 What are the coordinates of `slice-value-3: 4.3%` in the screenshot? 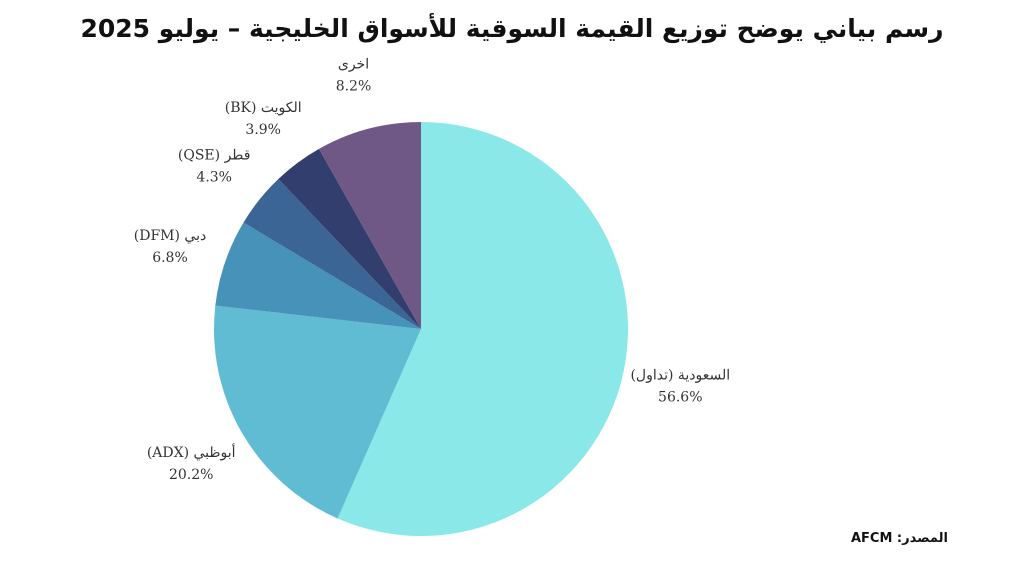 It's located at (214, 177).